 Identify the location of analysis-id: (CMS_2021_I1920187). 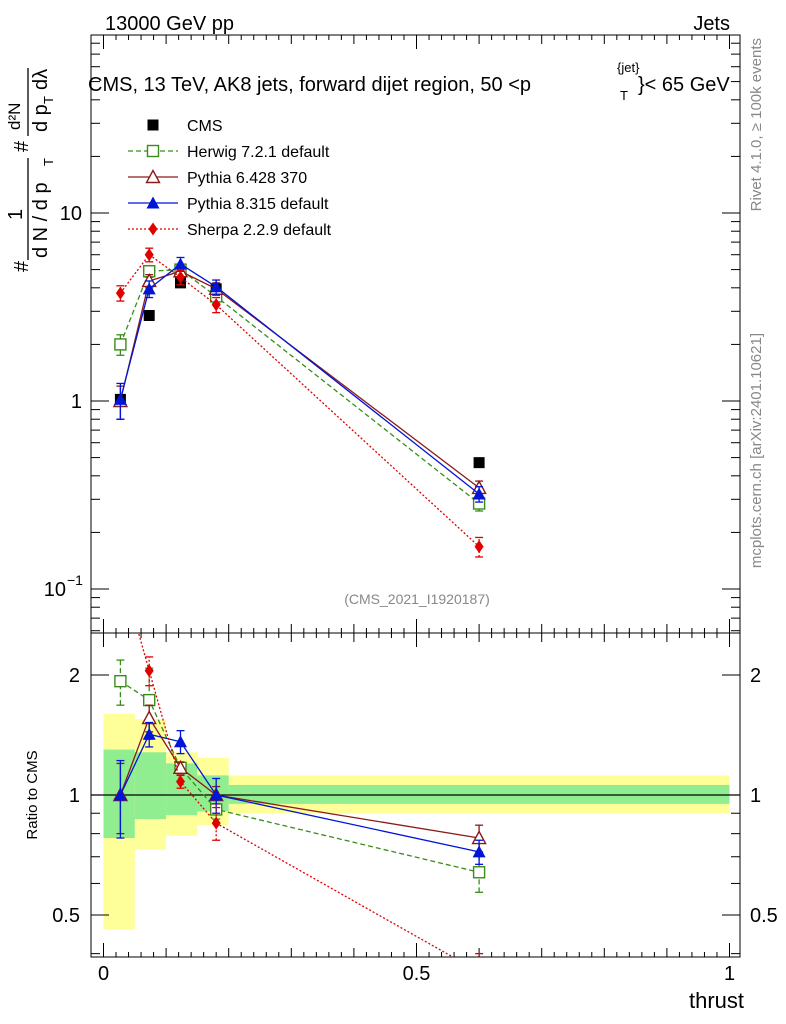
(417, 599).